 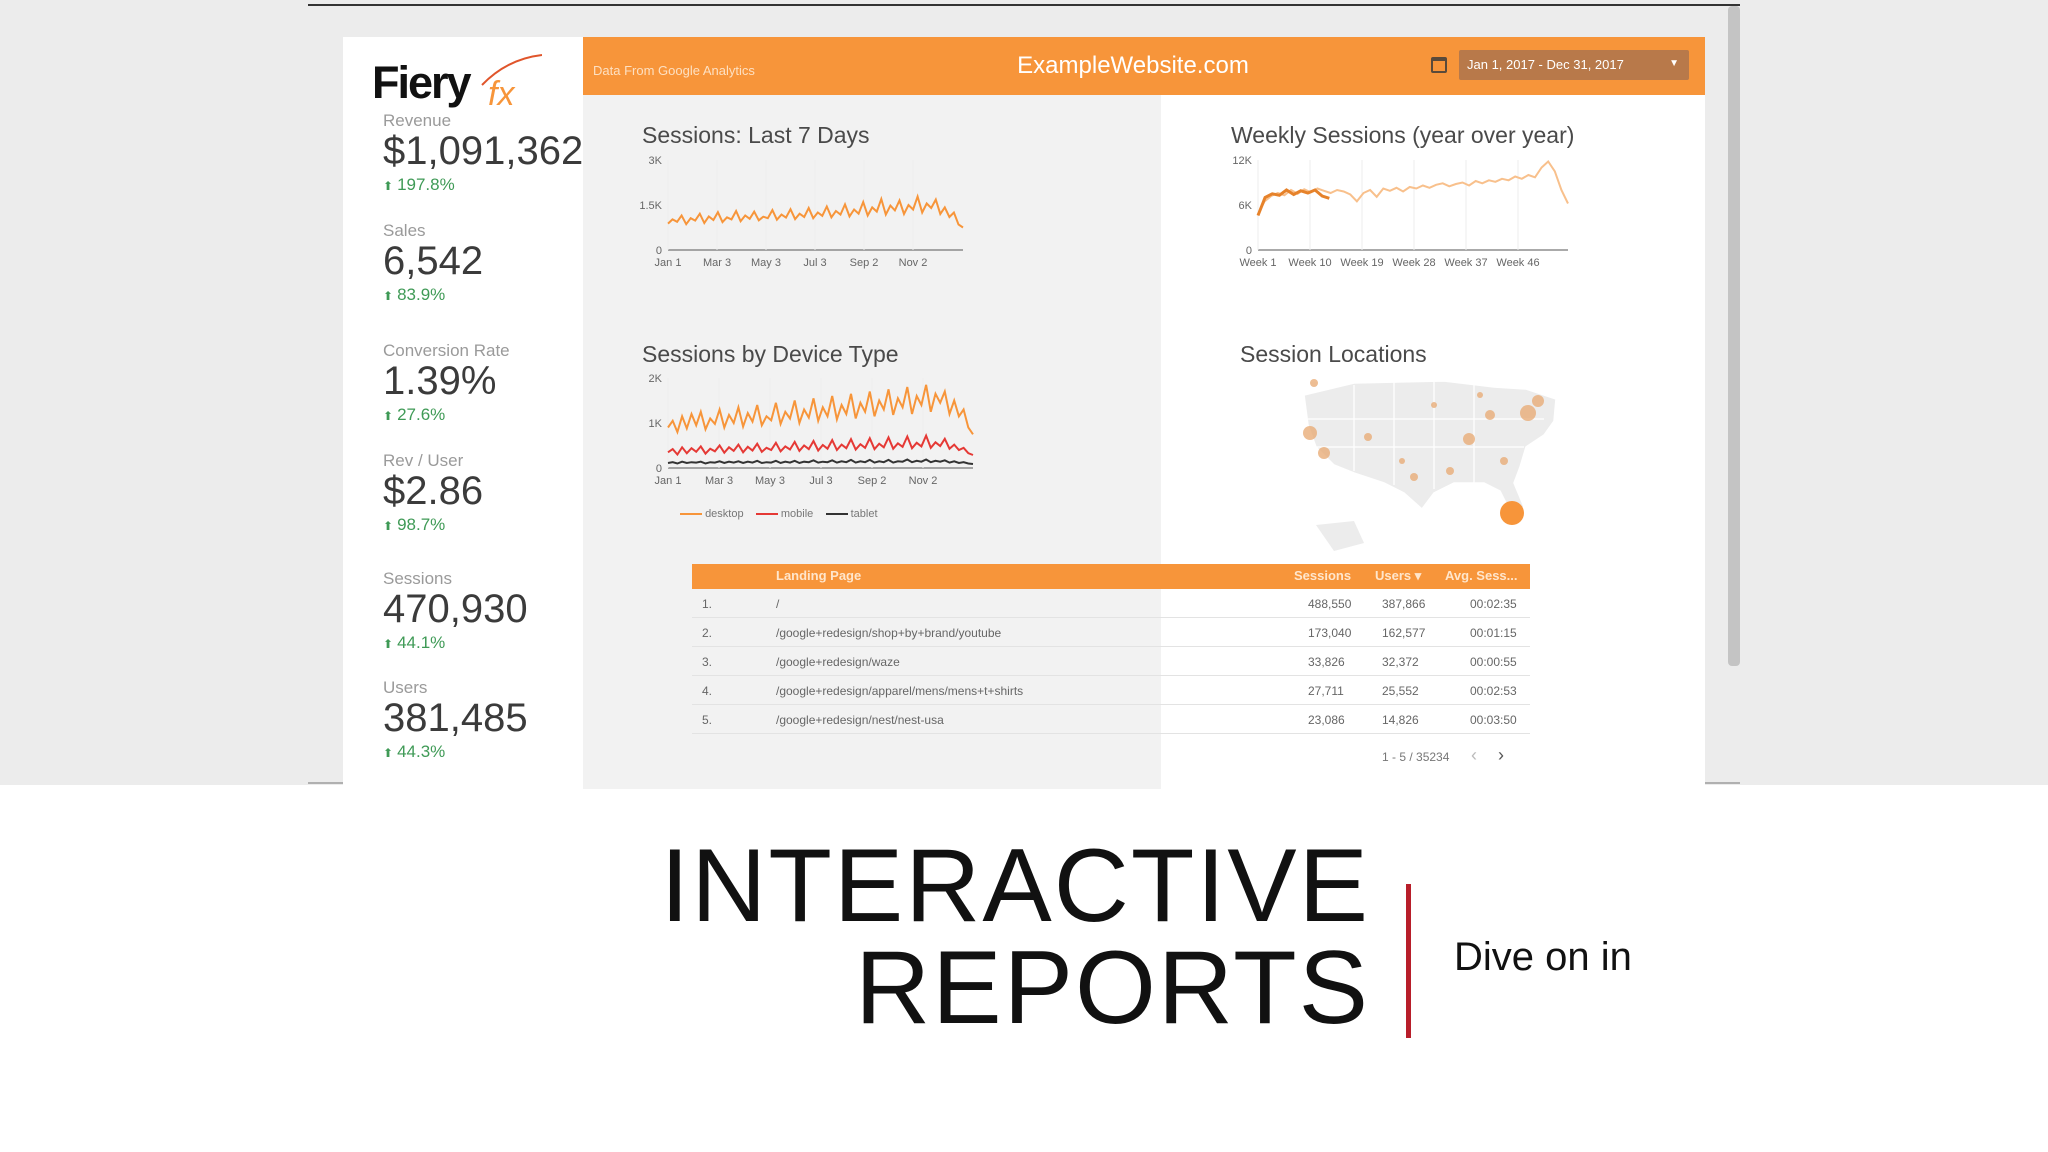 I want to click on kpi-change: ⬆ 197.8%, so click(x=419, y=184).